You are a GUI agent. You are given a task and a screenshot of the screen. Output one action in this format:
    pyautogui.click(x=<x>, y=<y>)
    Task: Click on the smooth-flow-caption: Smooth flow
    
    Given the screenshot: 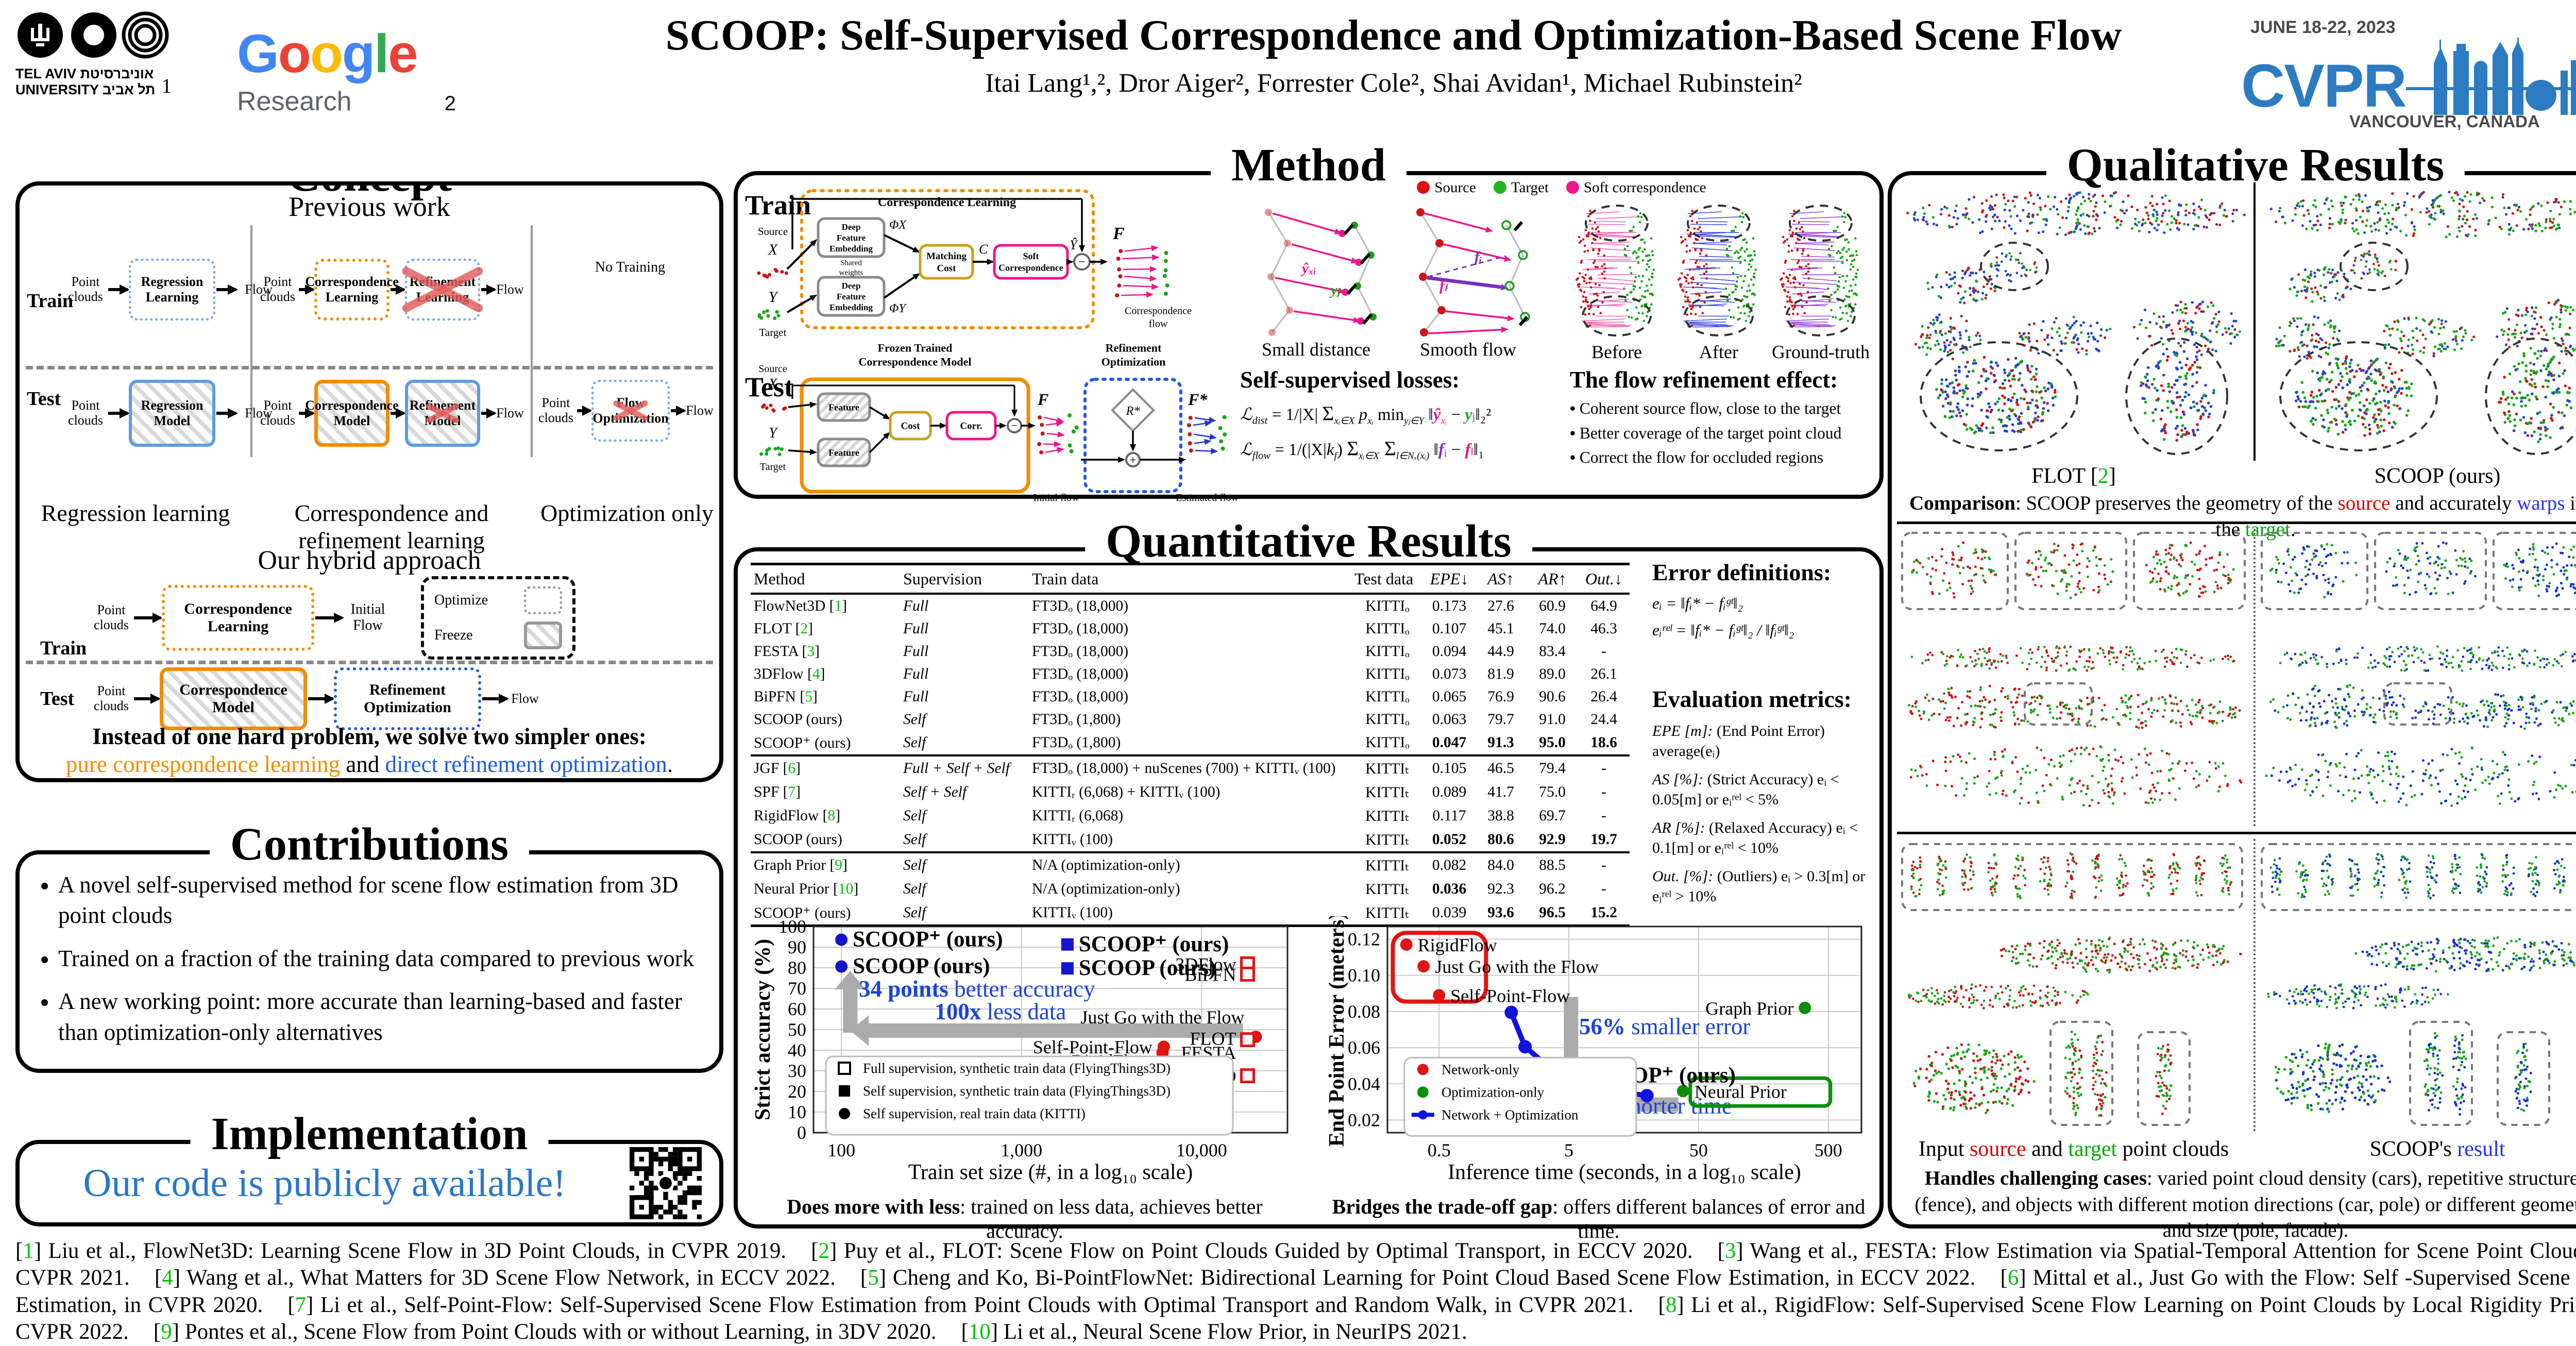 What is the action you would take?
    pyautogui.click(x=1468, y=349)
    